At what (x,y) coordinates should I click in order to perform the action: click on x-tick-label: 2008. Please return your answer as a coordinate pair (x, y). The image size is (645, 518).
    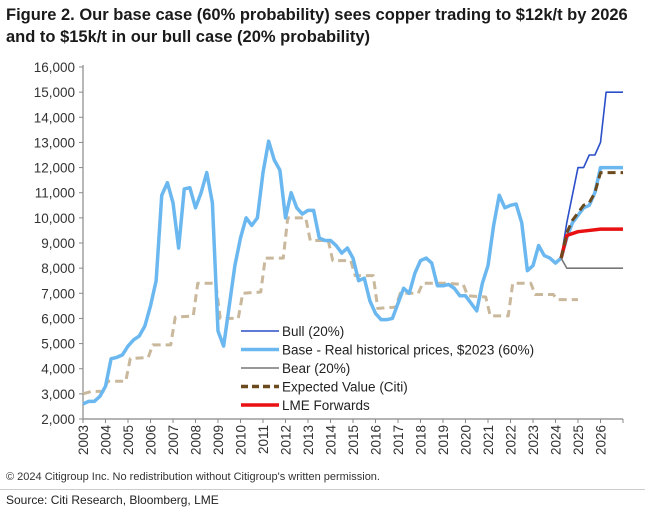
    Looking at the image, I should click on (196, 440).